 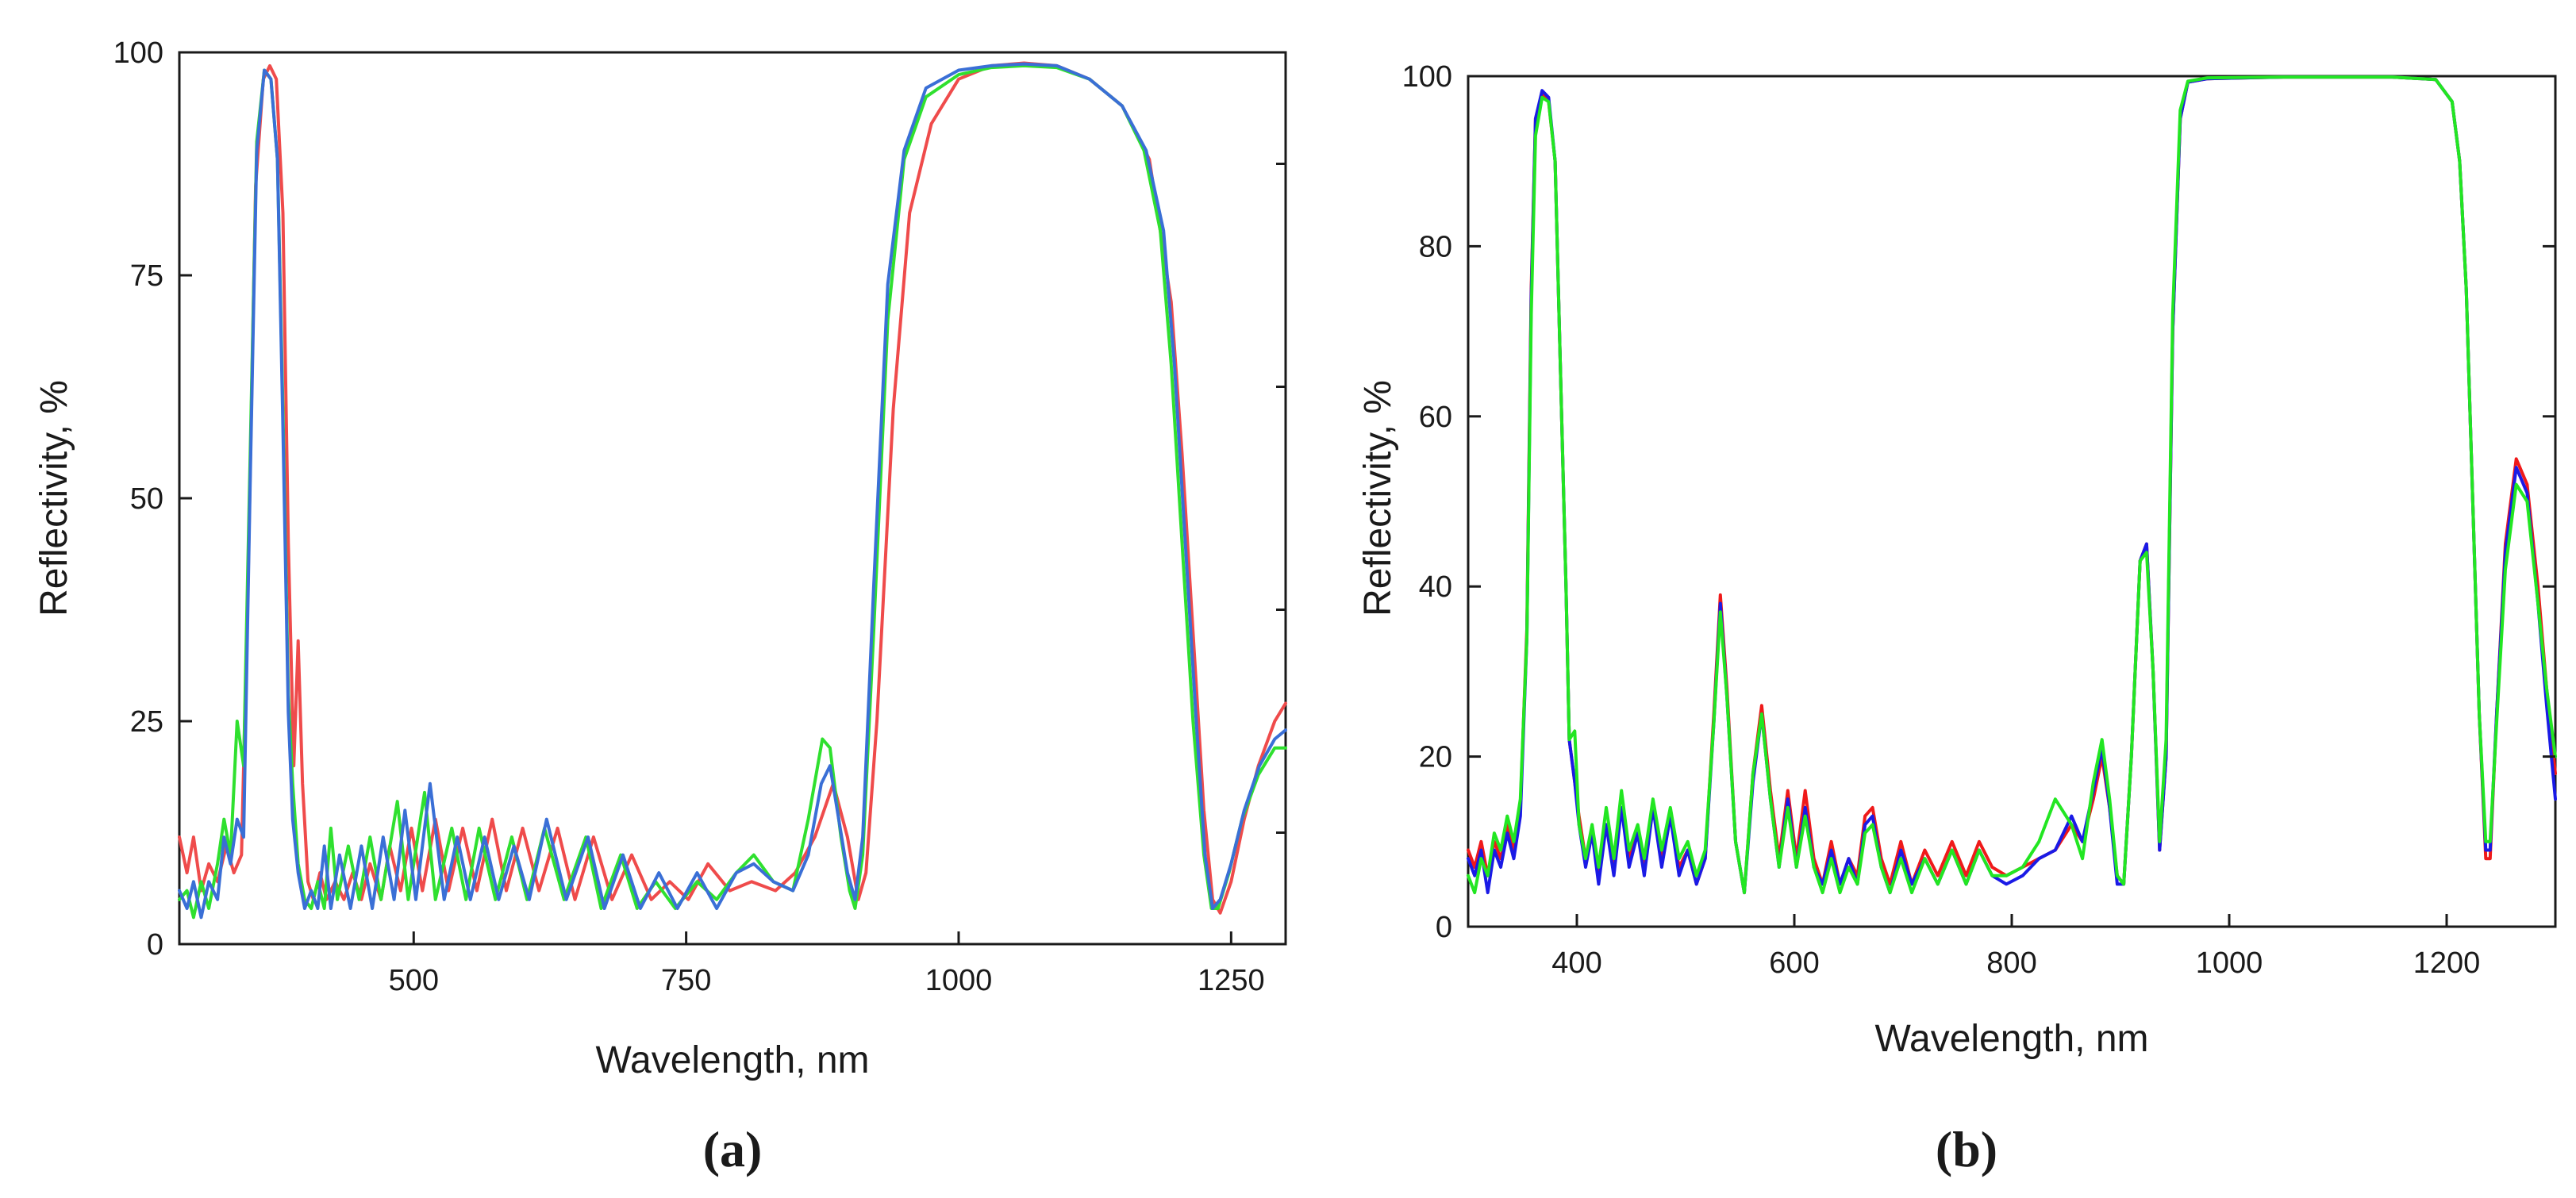 I want to click on x-tick-label: 600, so click(x=1794, y=963).